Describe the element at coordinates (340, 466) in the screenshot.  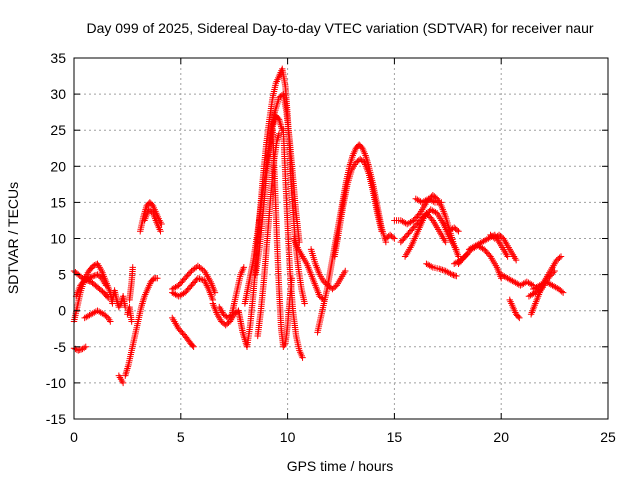
I see `x-axis-label: GPS time / hours` at that location.